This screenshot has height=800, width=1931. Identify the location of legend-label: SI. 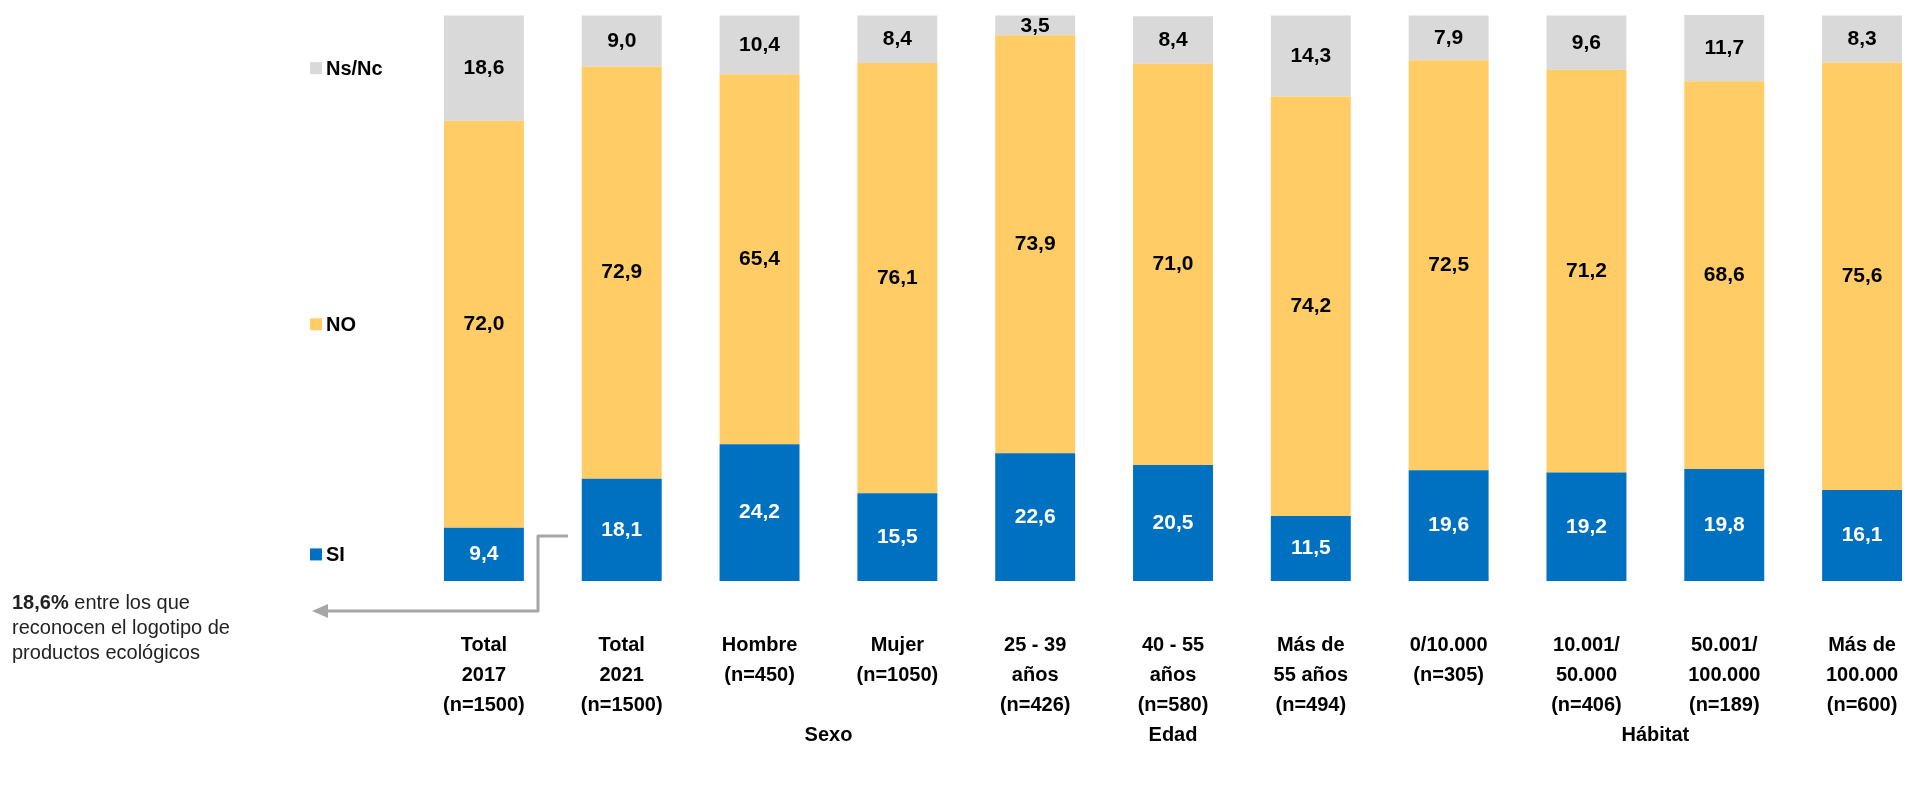
(335, 553).